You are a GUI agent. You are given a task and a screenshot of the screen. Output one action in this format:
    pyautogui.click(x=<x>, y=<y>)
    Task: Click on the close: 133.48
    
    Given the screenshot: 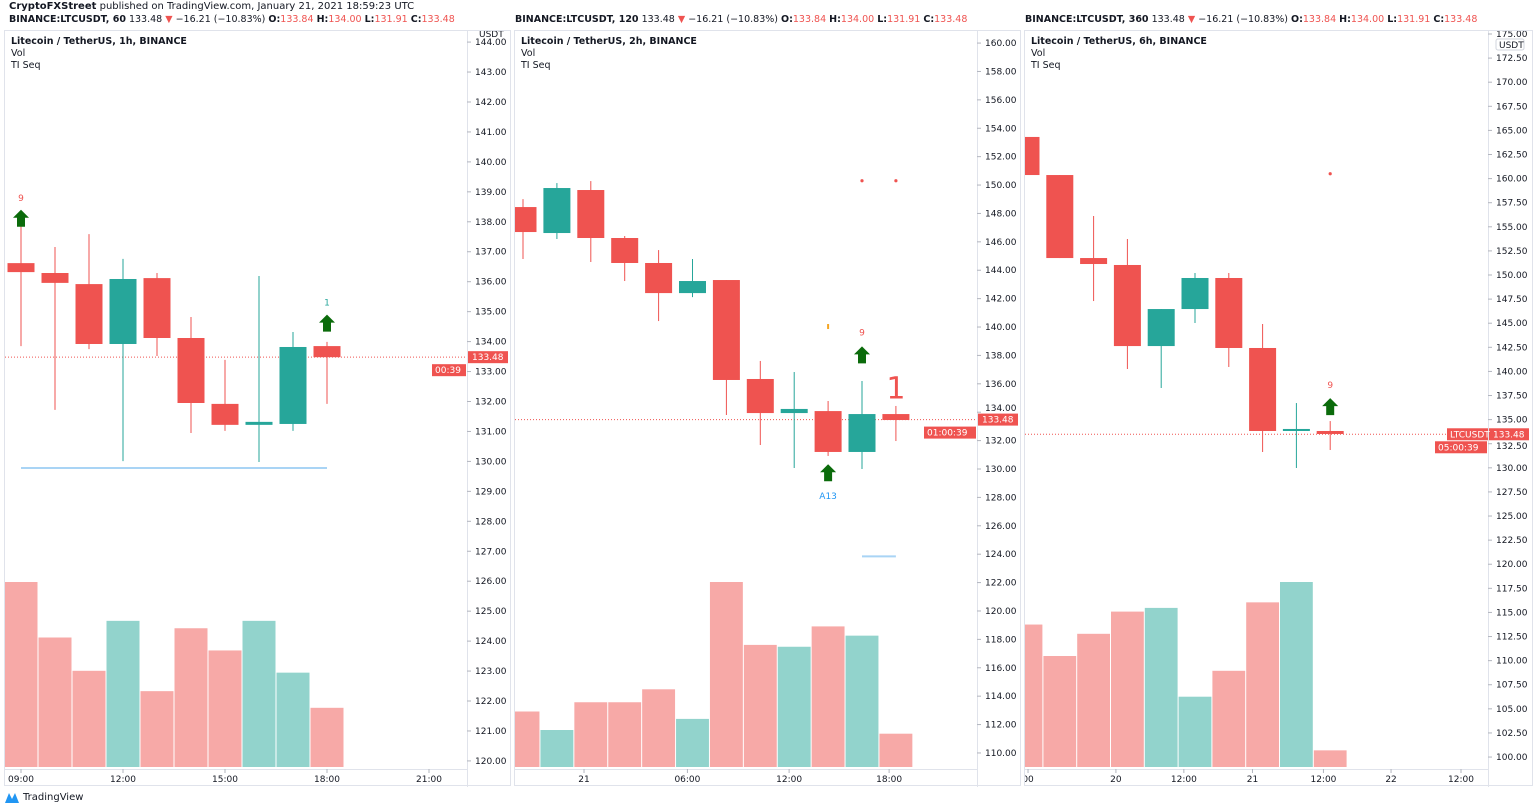 What is the action you would take?
    pyautogui.click(x=1461, y=19)
    